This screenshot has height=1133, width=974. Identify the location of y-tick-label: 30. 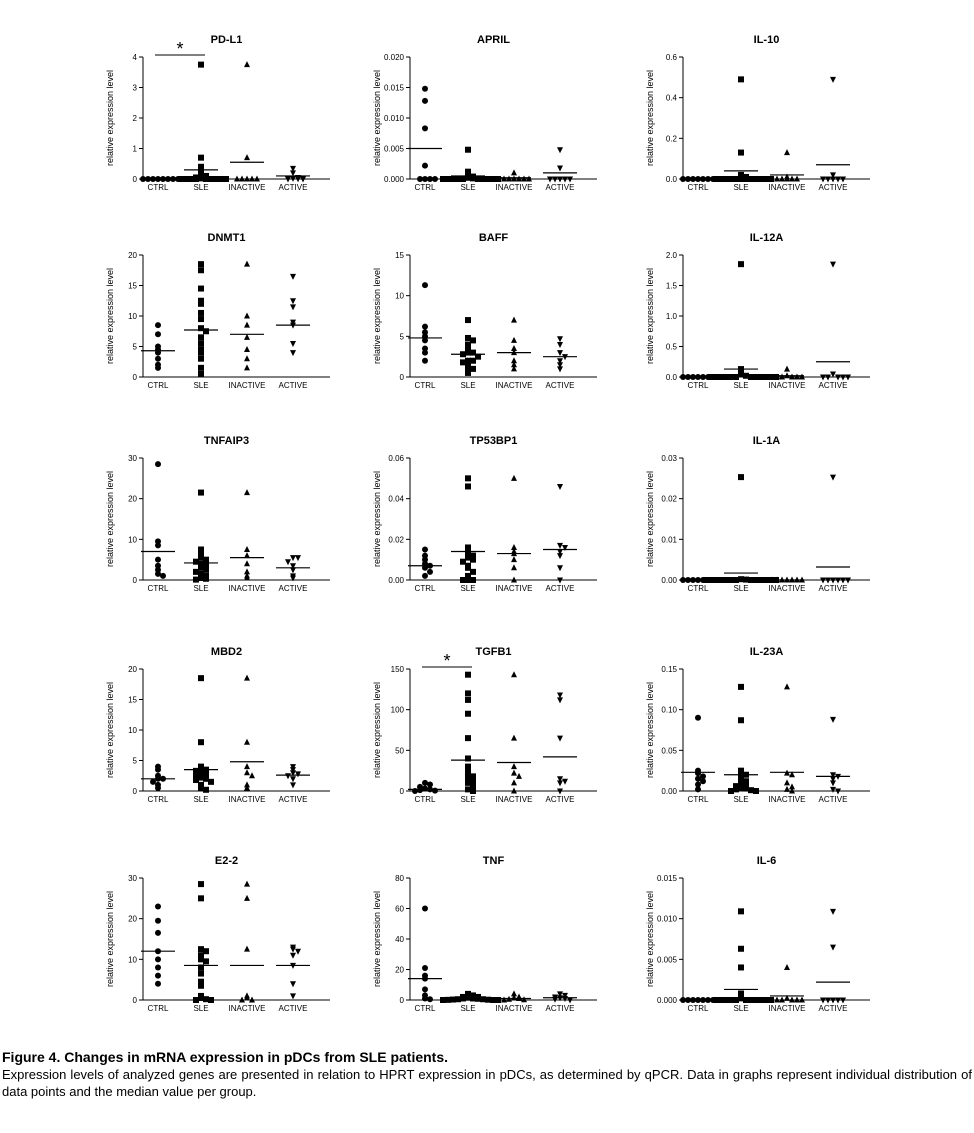
(132, 458).